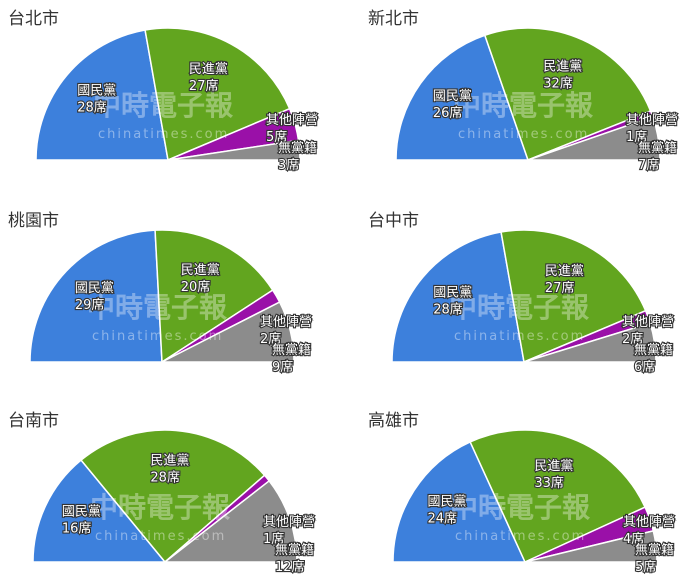  Describe the element at coordinates (196, 287) in the screenshot. I see `slice-label-value: 20席` at that location.